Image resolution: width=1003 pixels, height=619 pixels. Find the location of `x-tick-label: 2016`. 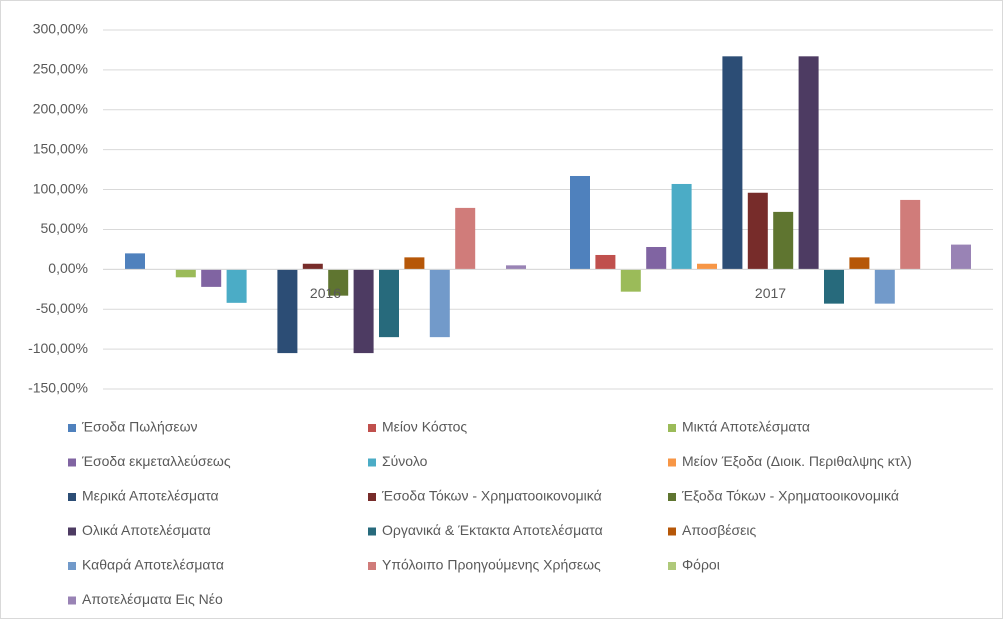

x-tick-label: 2016 is located at coordinates (325, 293).